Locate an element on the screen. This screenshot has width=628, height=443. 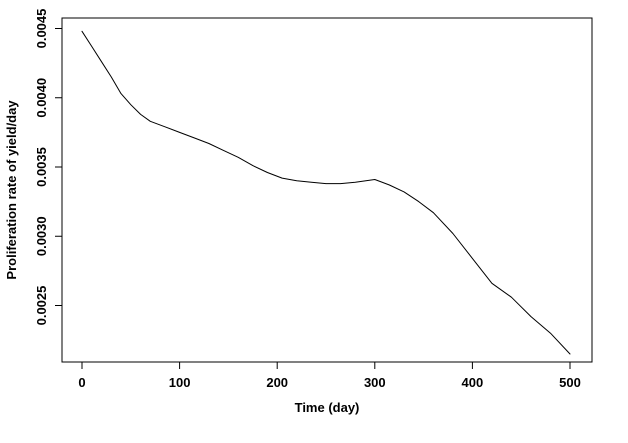
x-tick-label: 400 is located at coordinates (473, 382).